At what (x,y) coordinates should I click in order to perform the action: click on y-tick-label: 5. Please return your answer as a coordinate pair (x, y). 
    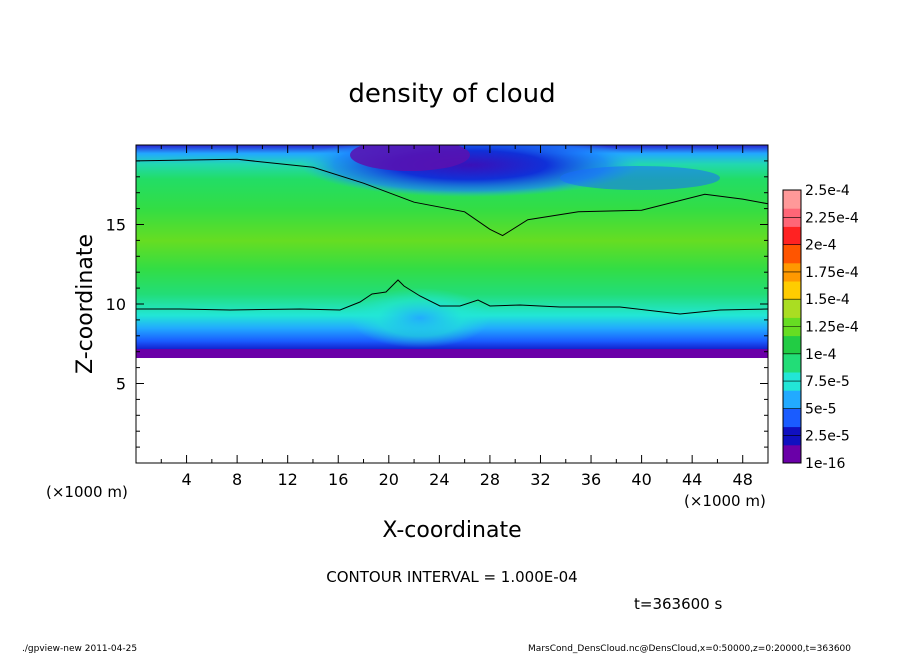
    Looking at the image, I should click on (121, 384).